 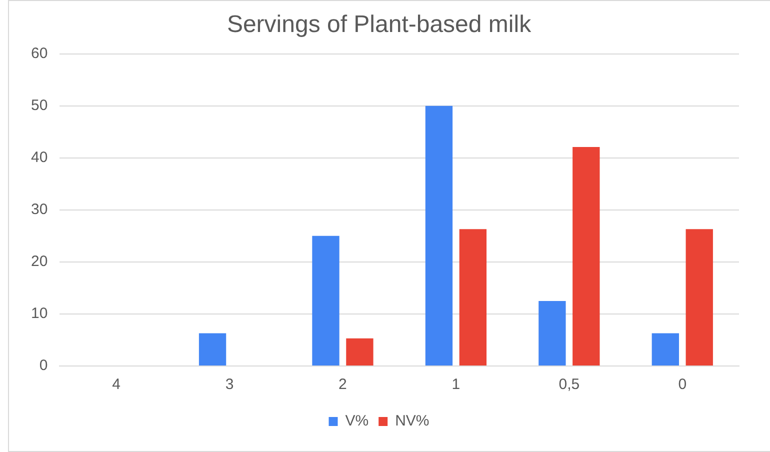 I want to click on y-tick-label: 30, so click(x=39, y=209).